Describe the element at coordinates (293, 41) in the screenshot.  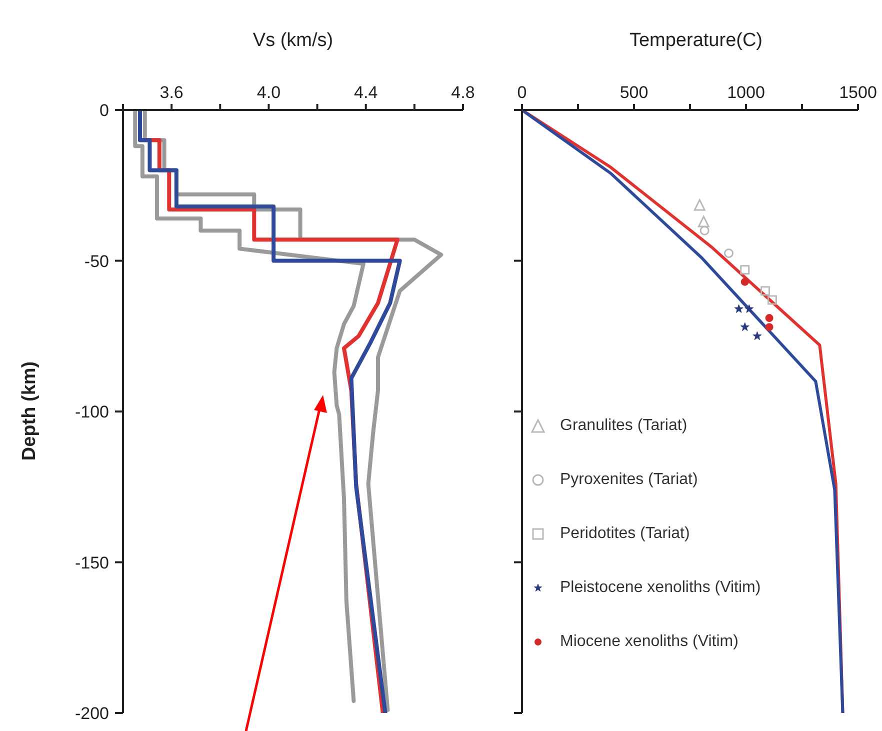
I see `x-axis-title: Vs (km/s)` at that location.